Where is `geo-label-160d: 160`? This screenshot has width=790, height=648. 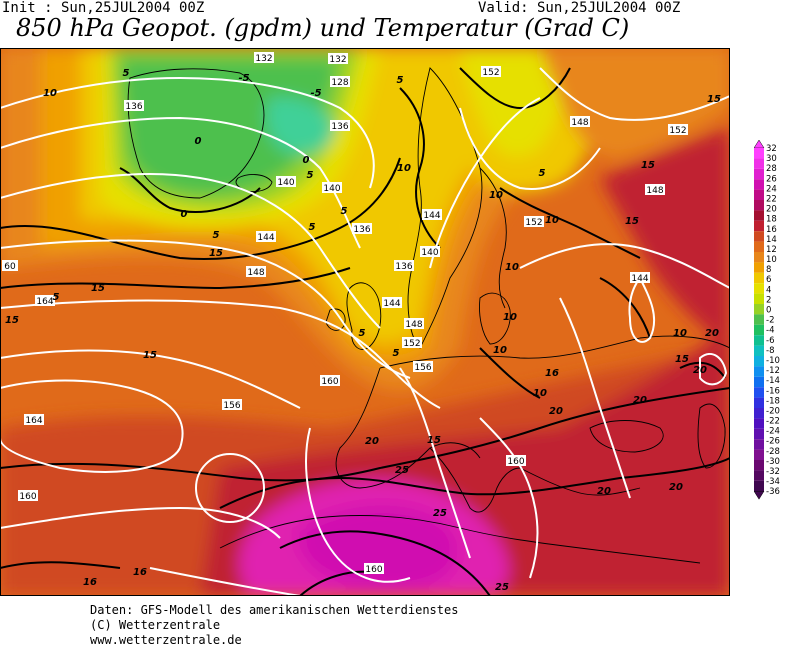 geo-label-160d: 160 is located at coordinates (516, 461).